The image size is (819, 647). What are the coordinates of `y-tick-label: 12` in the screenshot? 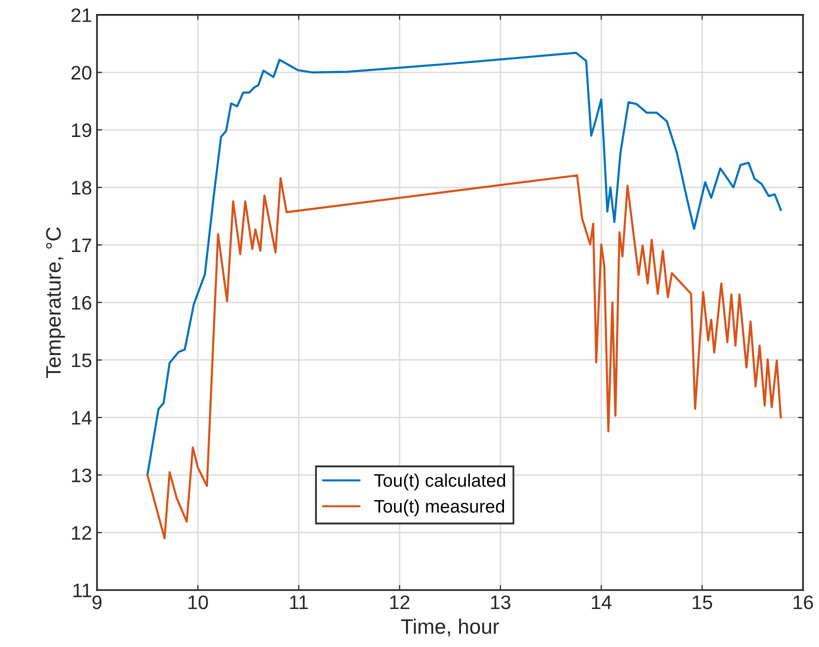 It's located at (82, 533).